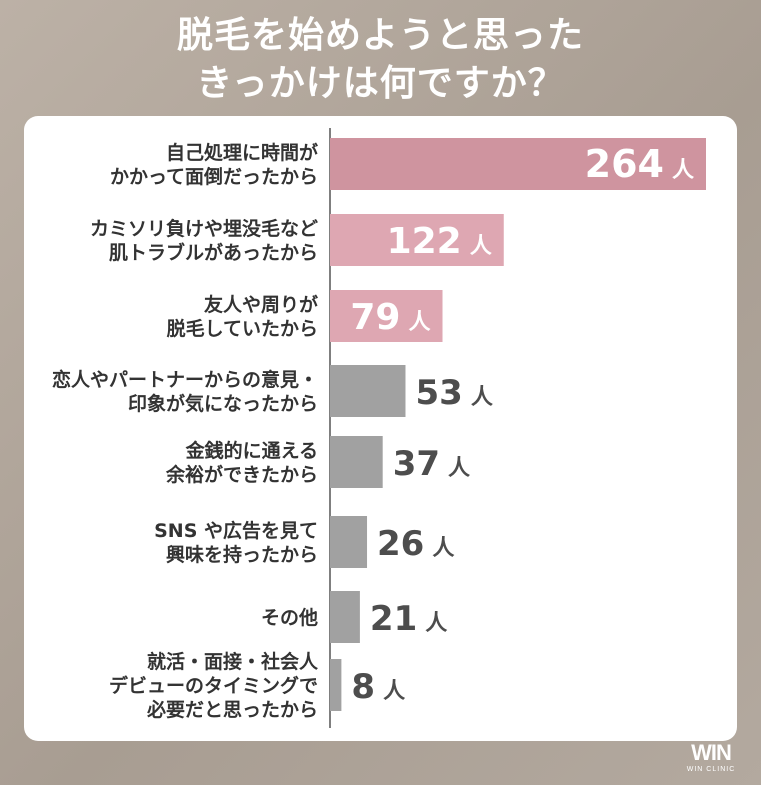 This screenshot has height=785, width=761. Describe the element at coordinates (380, 83) in the screenshot. I see `chart-title-line-2: きっかけは何ですか？` at that location.